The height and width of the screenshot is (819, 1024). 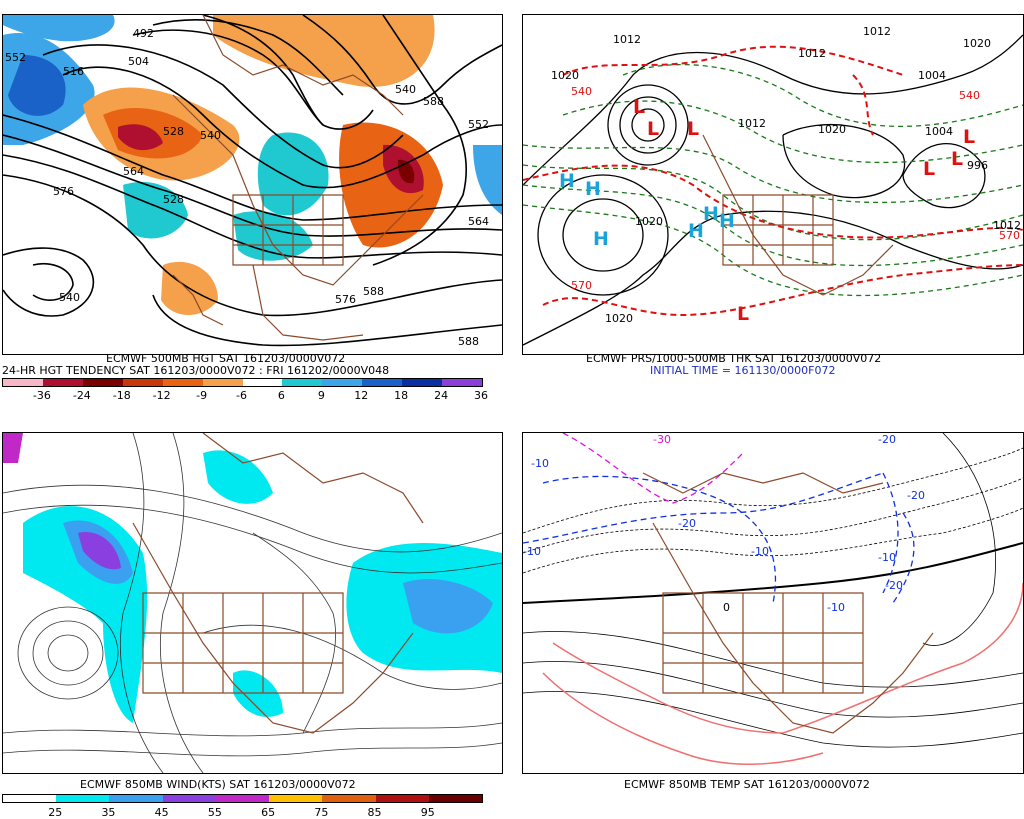 I want to click on tendency-color-scale, so click(x=242, y=382).